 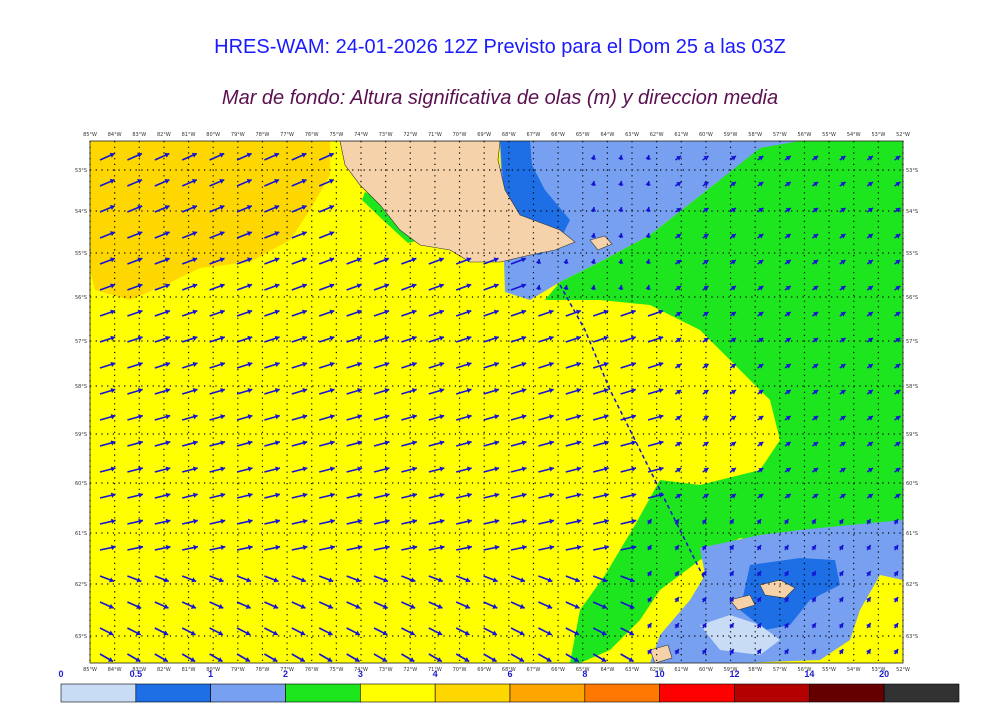 What do you see at coordinates (210, 674) in the screenshot?
I see `colorbar-tick-label: 1` at bounding box center [210, 674].